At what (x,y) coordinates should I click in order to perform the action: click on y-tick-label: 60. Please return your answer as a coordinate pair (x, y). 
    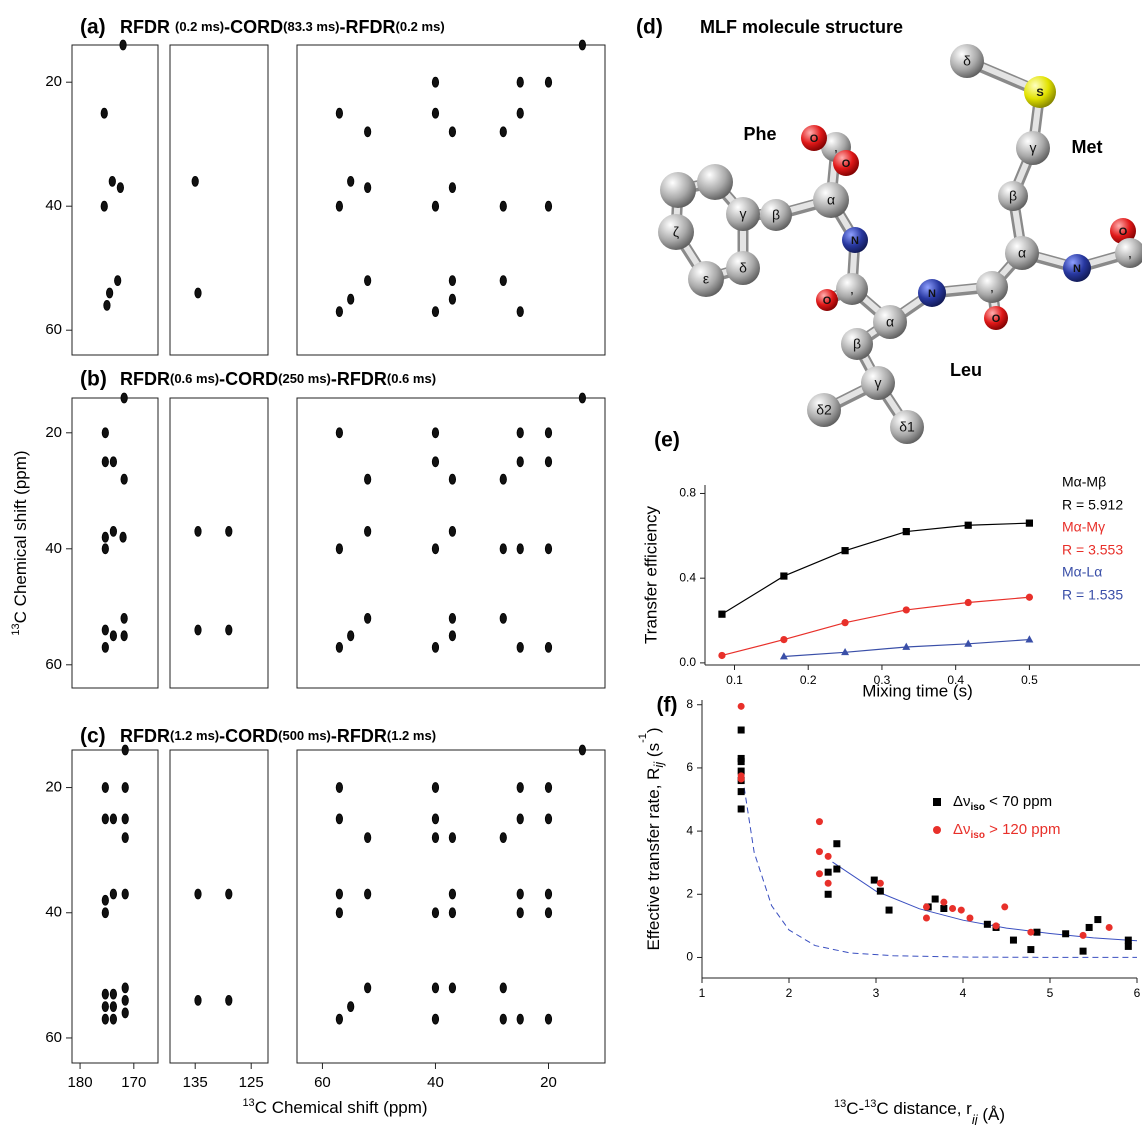
    Looking at the image, I should click on (53, 664).